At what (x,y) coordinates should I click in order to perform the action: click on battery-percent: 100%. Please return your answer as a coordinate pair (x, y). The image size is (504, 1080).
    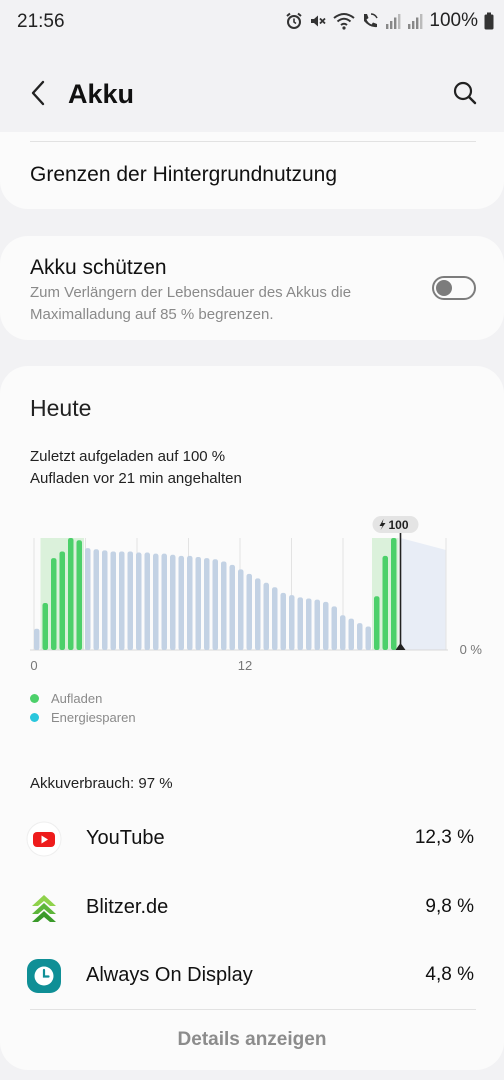
    Looking at the image, I should click on (453, 20).